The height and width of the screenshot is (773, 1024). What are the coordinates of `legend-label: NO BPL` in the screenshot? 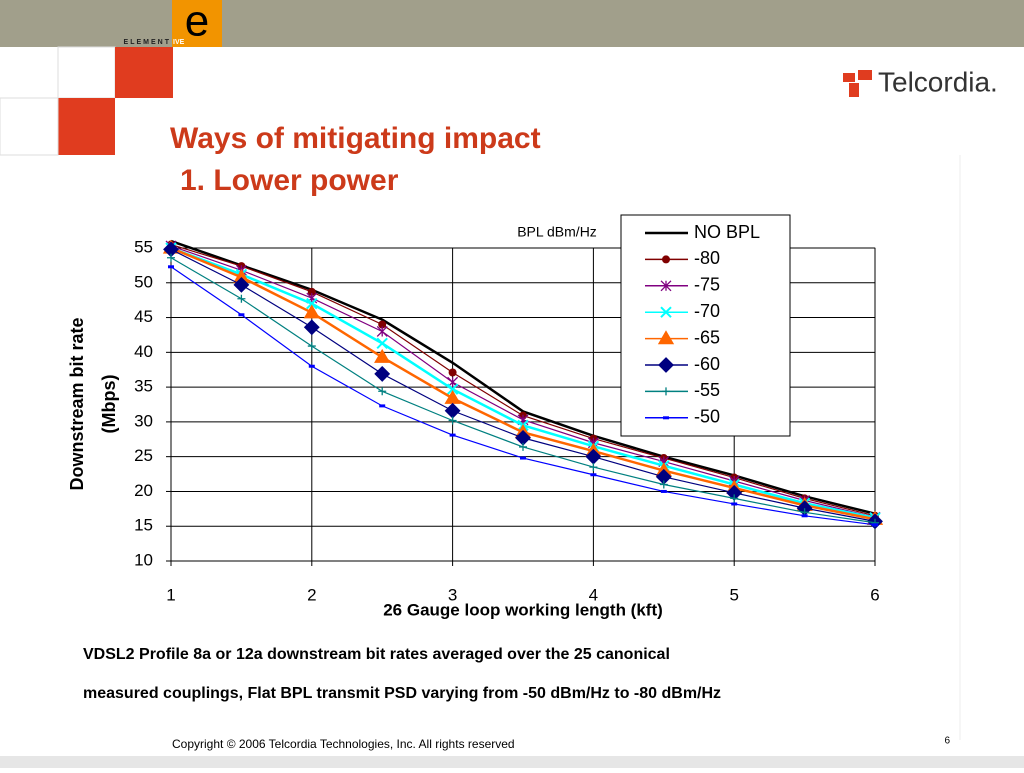 It's located at (727, 232).